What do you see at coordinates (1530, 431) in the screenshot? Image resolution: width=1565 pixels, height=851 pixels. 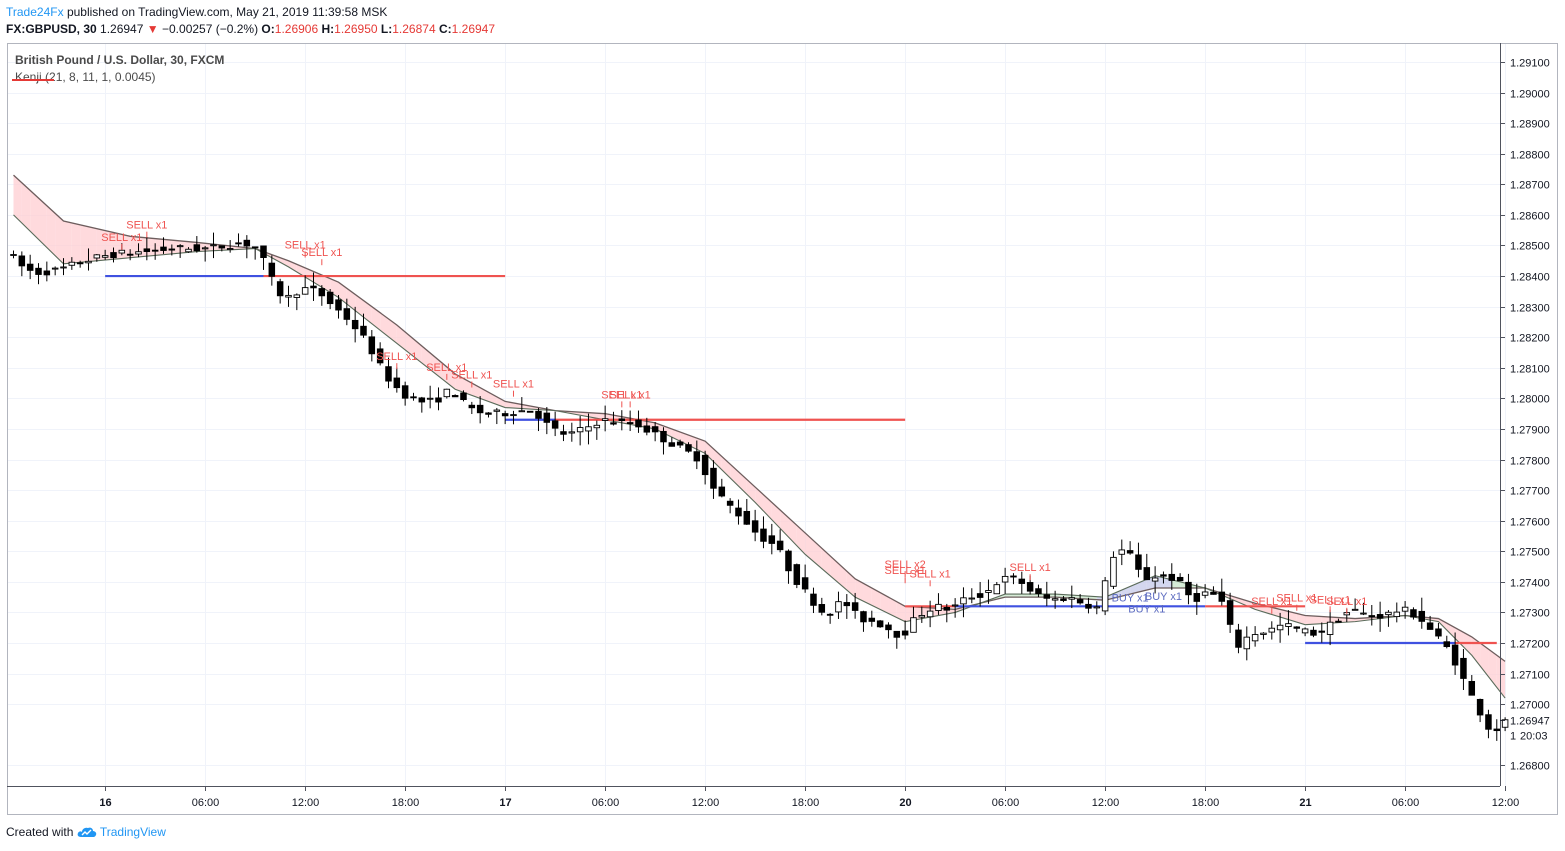 I see `price-tick-label: 1.27900` at bounding box center [1530, 431].